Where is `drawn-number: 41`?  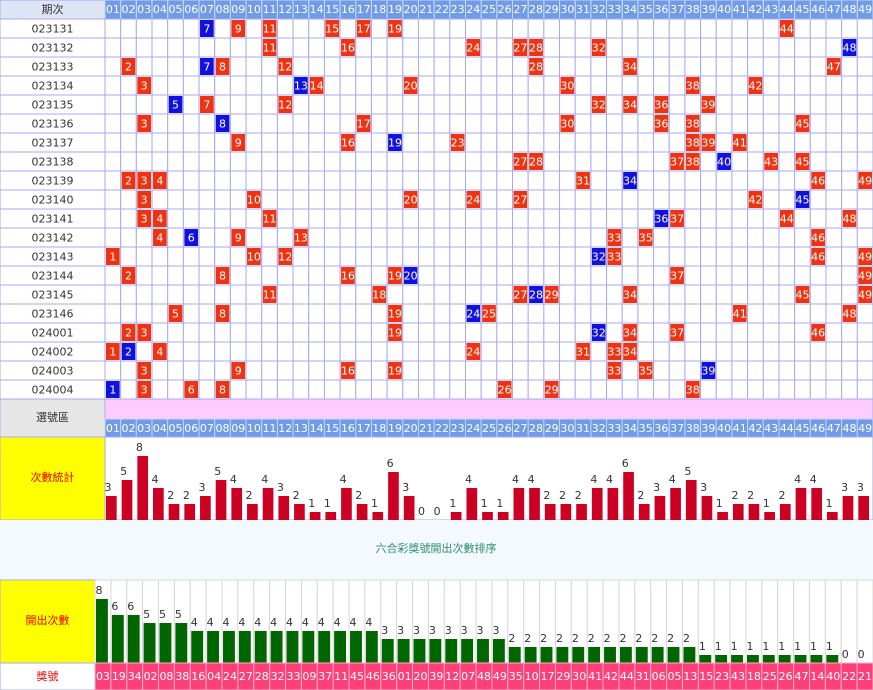
drawn-number: 41 is located at coordinates (740, 143).